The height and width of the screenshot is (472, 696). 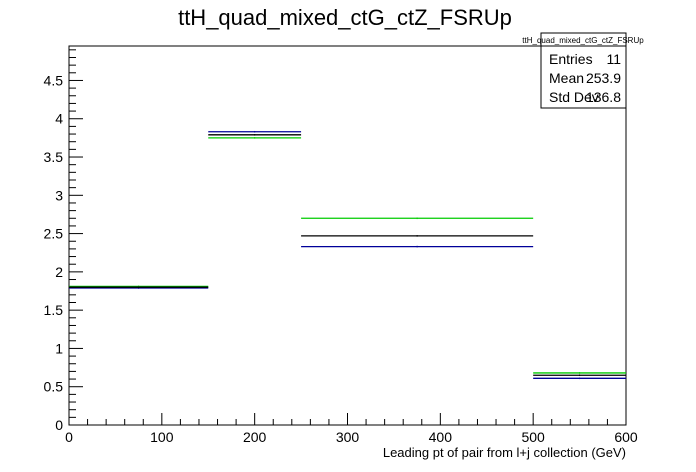 What do you see at coordinates (345, 17) in the screenshot?
I see `chart-title: ttH_quad_mixed_ctG_ctZ_FSRUp` at bounding box center [345, 17].